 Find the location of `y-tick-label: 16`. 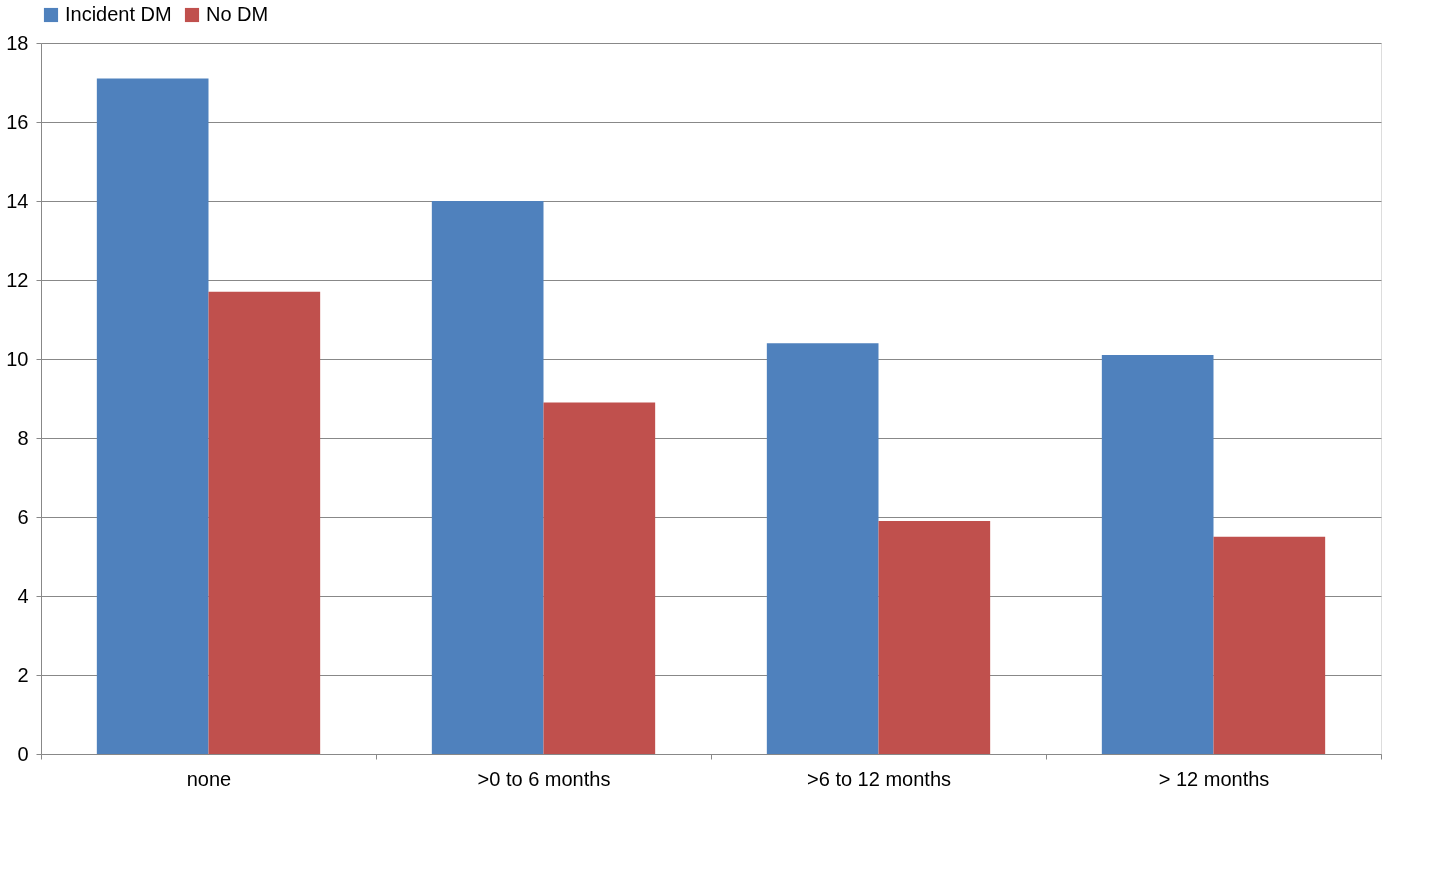

y-tick-label: 16 is located at coordinates (17, 121).